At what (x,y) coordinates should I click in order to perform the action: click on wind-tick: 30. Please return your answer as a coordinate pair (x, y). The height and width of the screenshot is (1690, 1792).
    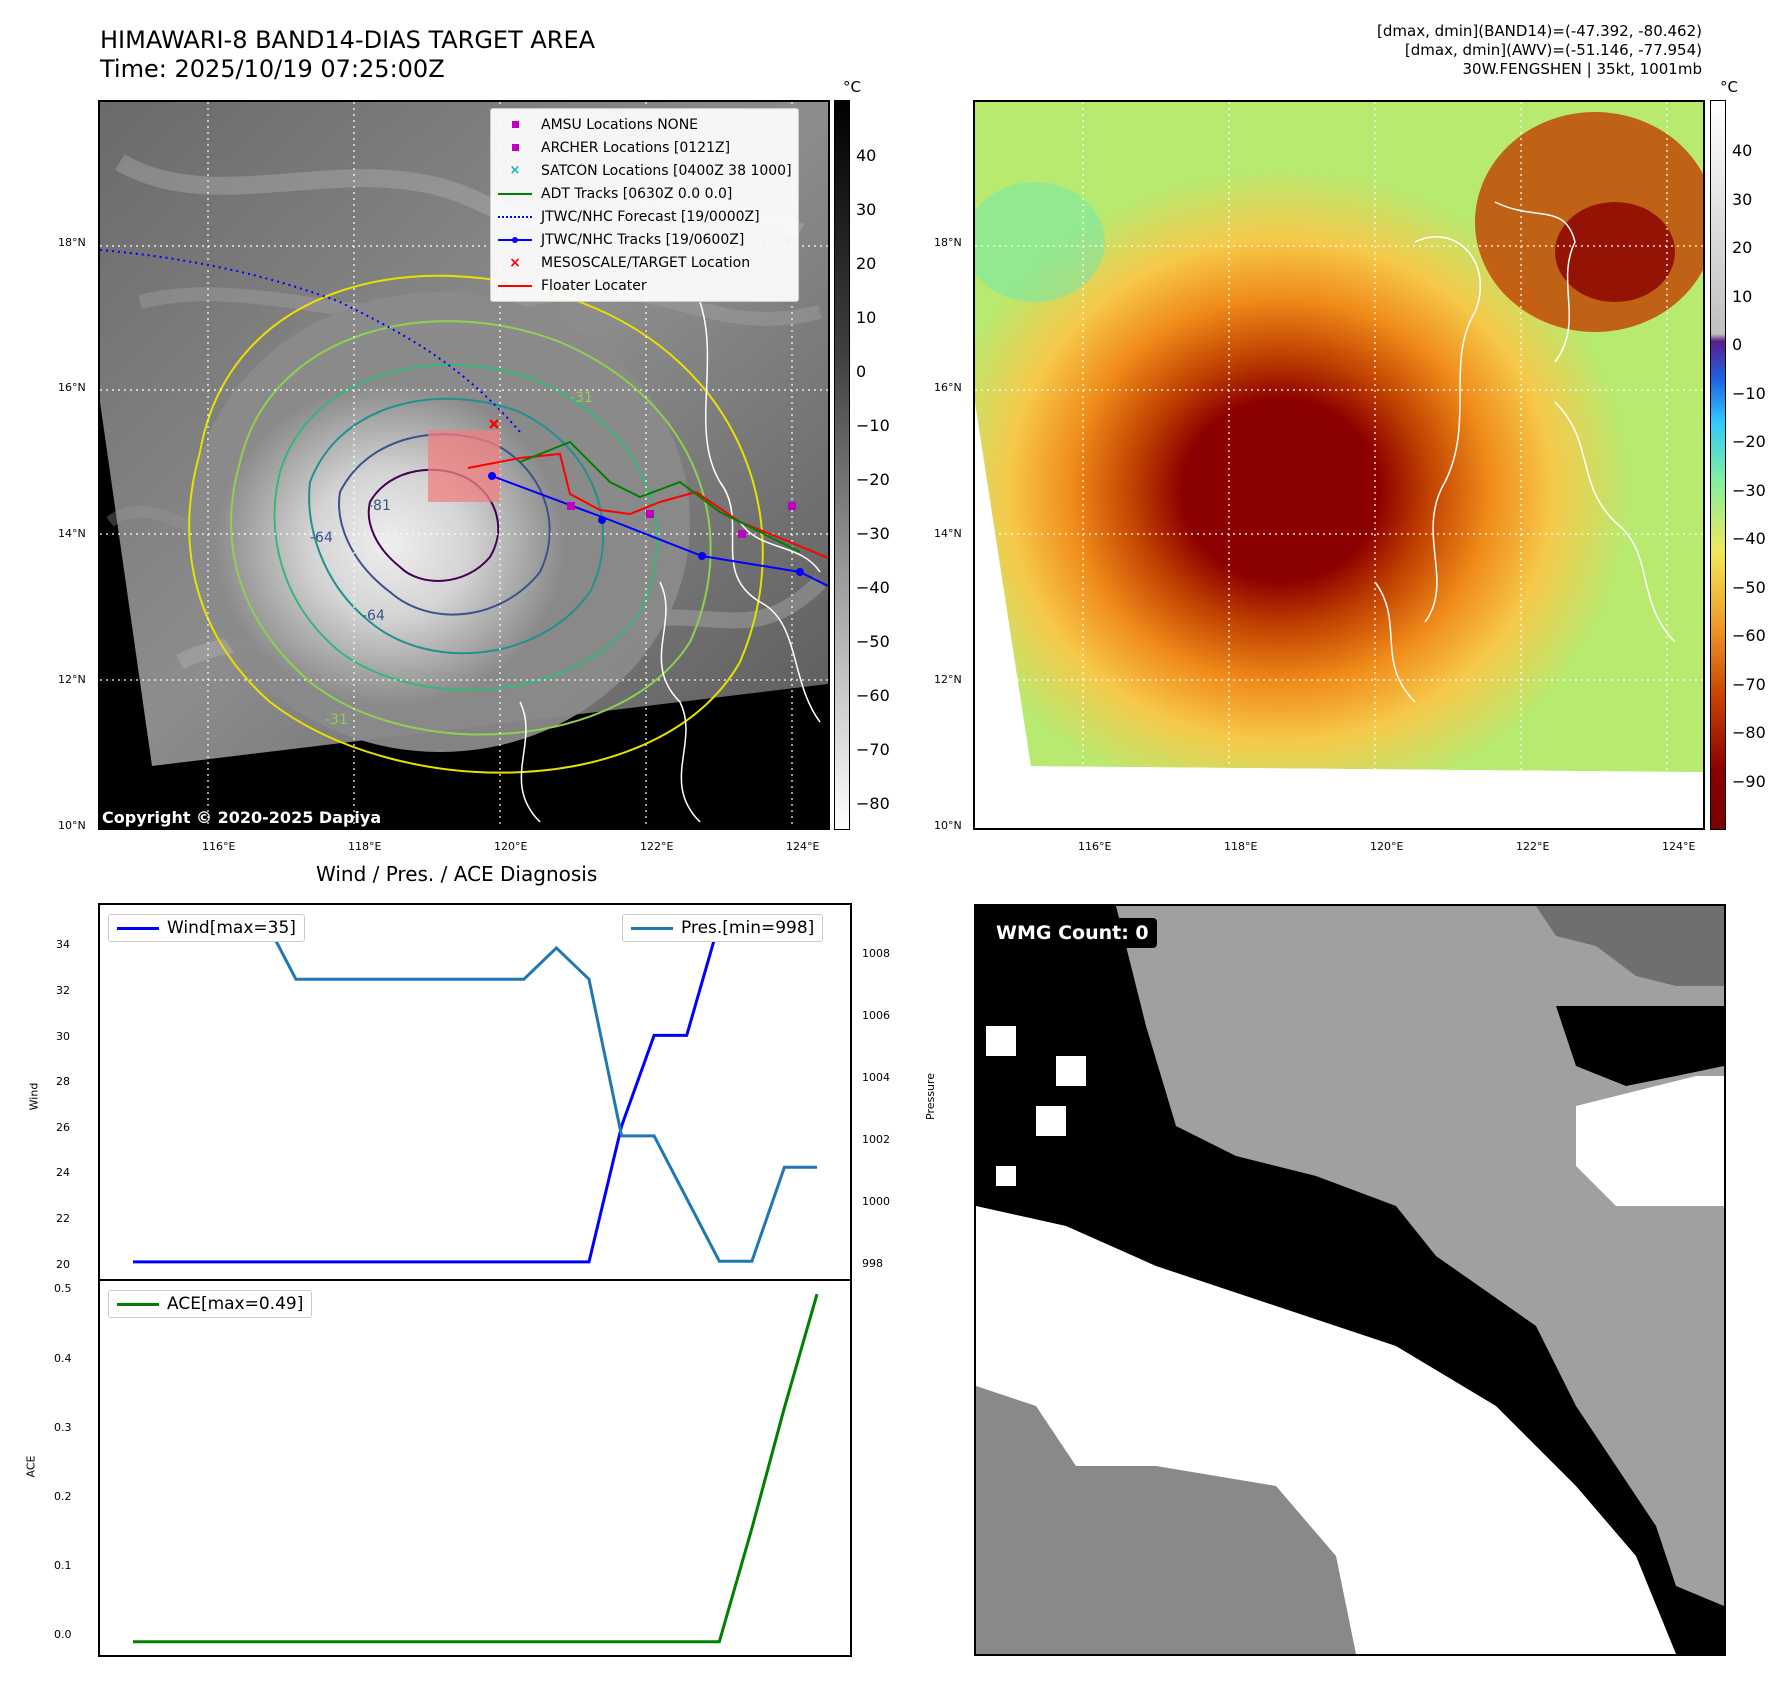
    Looking at the image, I should click on (63, 1036).